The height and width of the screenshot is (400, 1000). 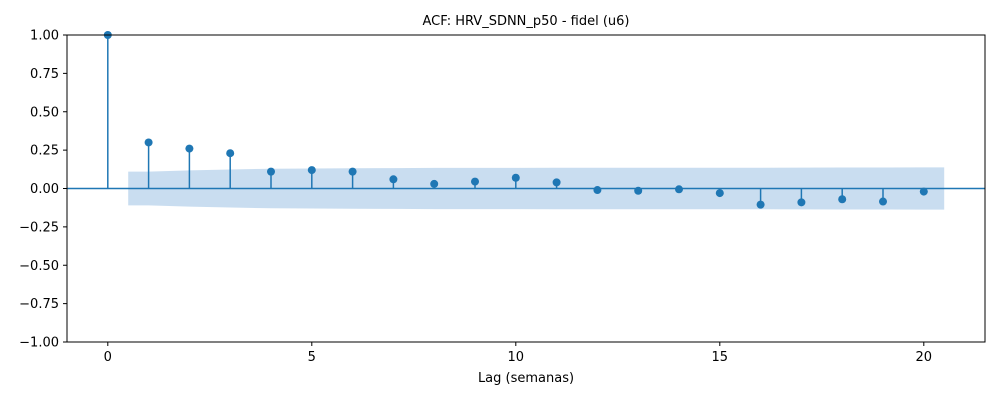 What do you see at coordinates (39, 266) in the screenshot?
I see `y-tick-label-2: −0.50` at bounding box center [39, 266].